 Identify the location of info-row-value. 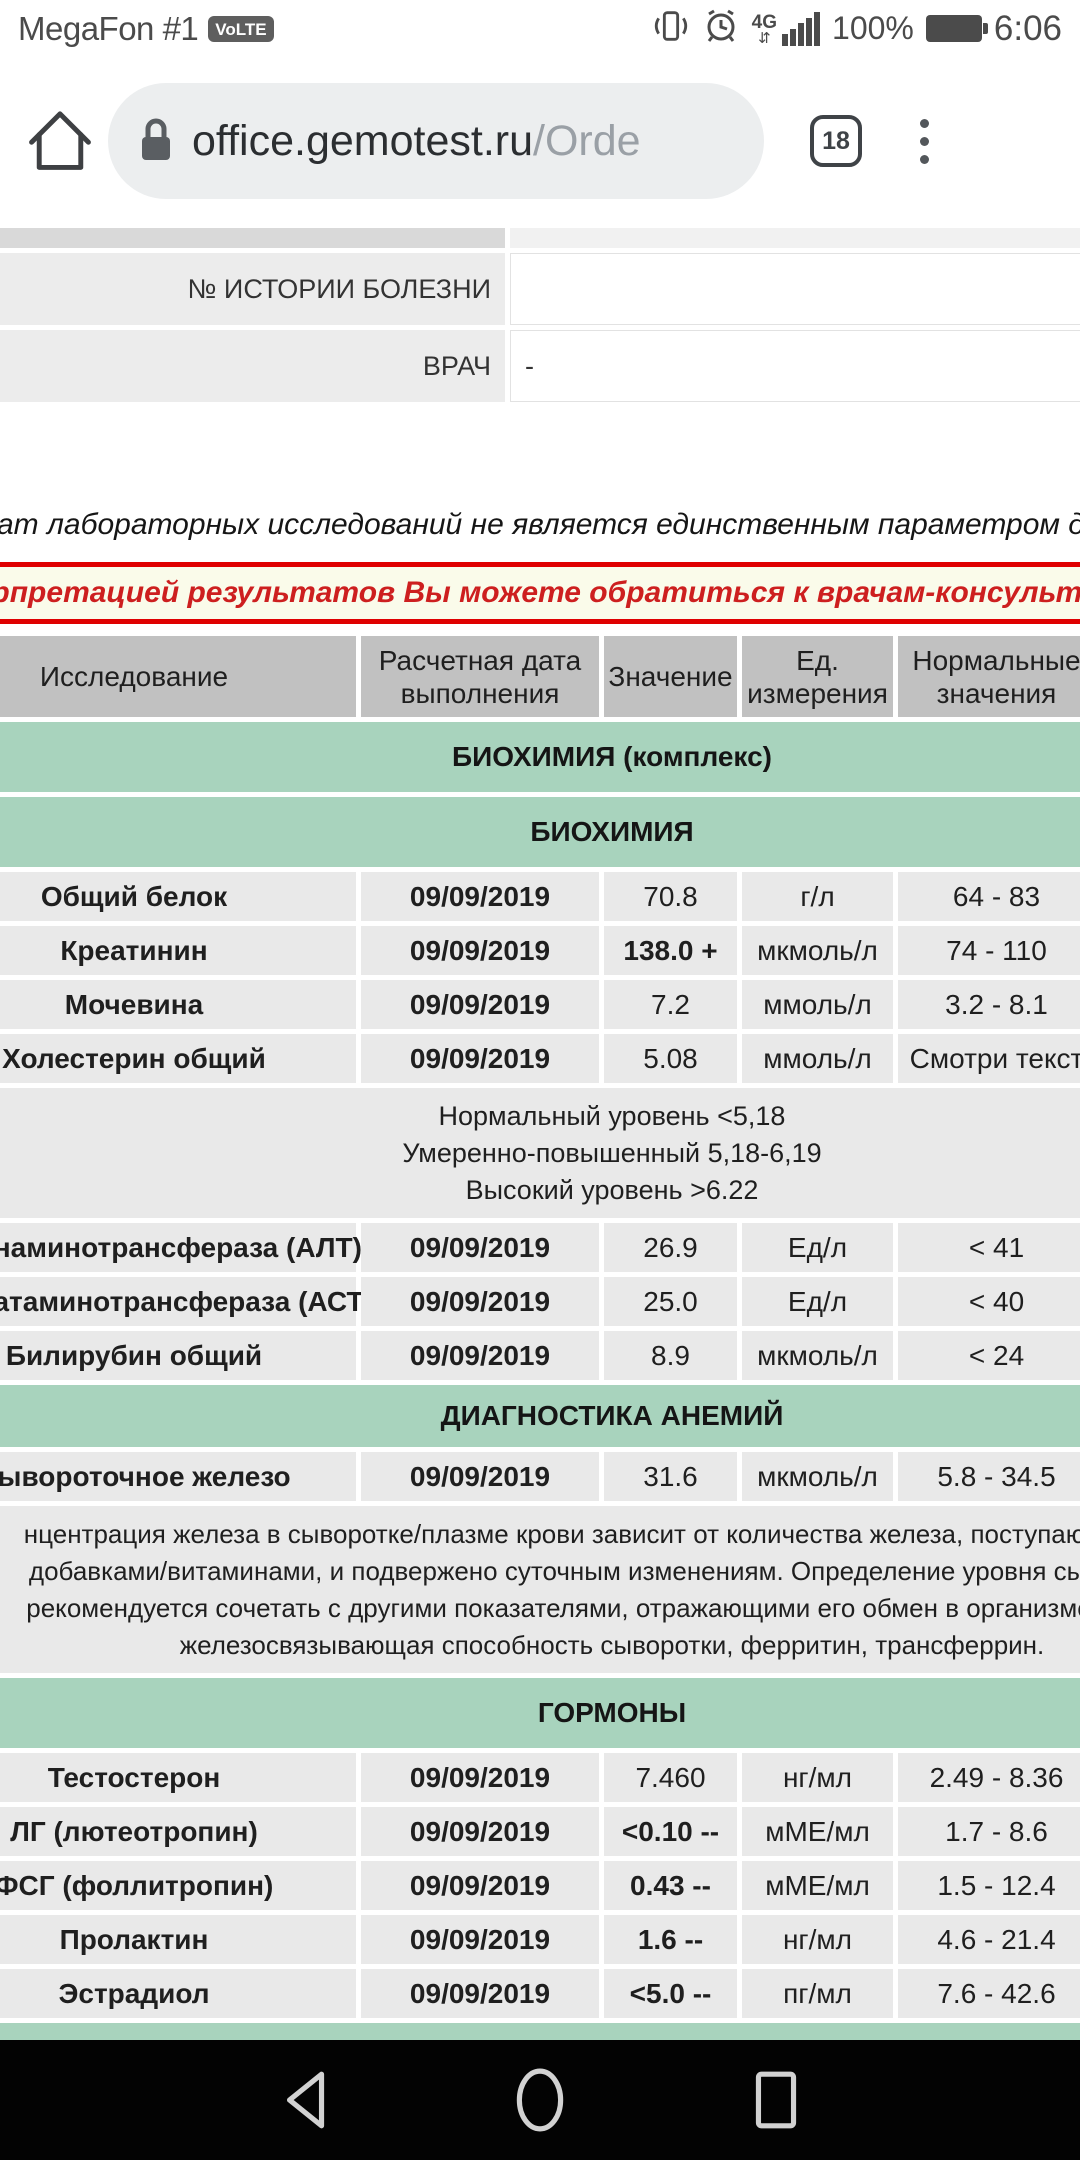
(795, 289).